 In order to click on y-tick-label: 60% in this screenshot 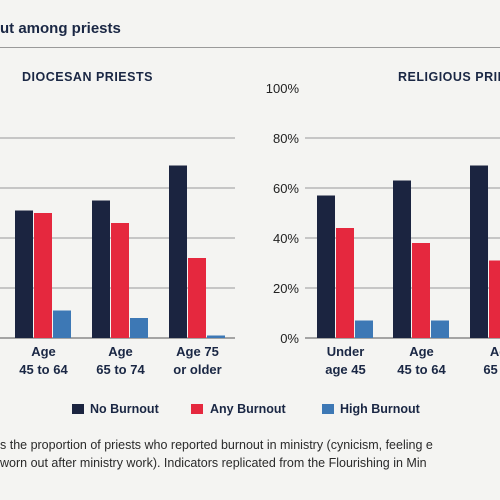, I will do `click(286, 188)`.